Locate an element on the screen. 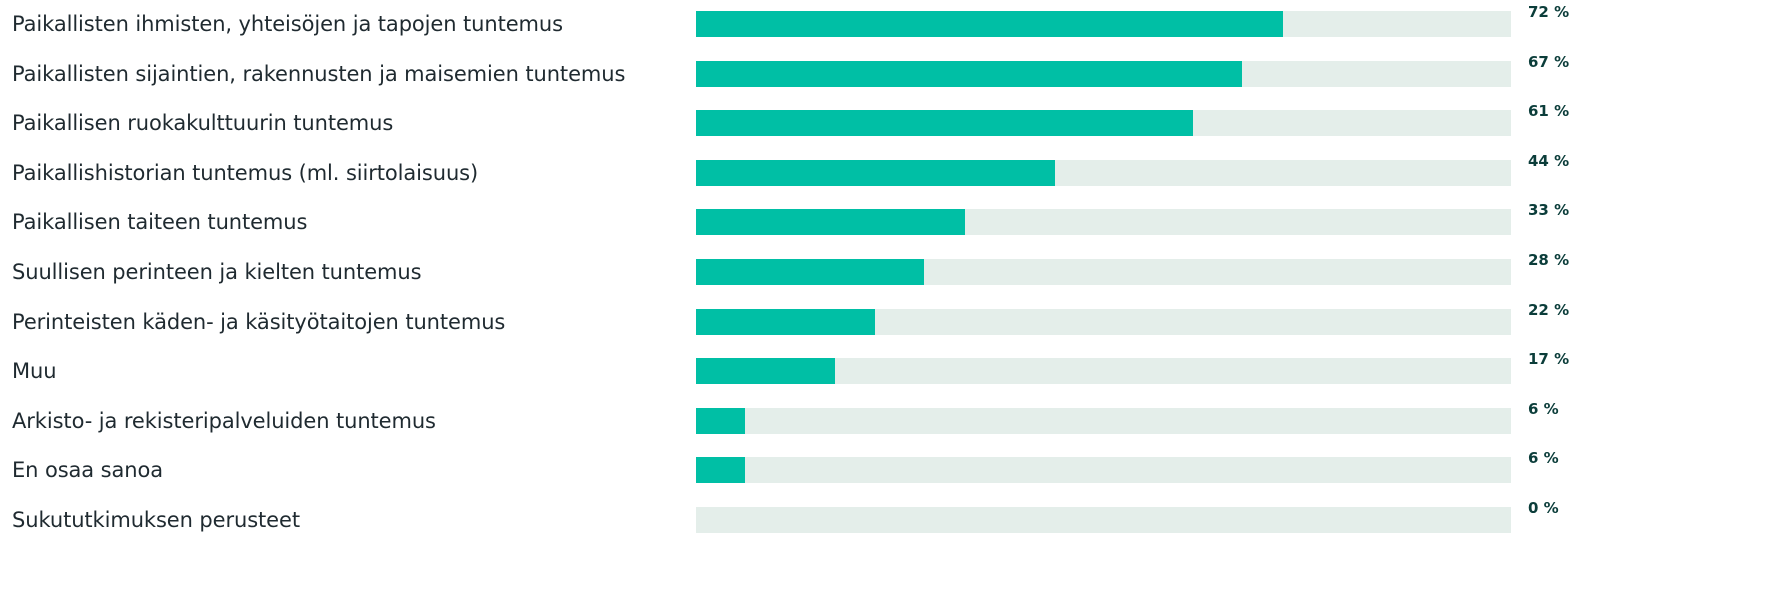  bar-row: Paikallisen ruokakulttuurin tuntemus 61 % is located at coordinates (888, 123).